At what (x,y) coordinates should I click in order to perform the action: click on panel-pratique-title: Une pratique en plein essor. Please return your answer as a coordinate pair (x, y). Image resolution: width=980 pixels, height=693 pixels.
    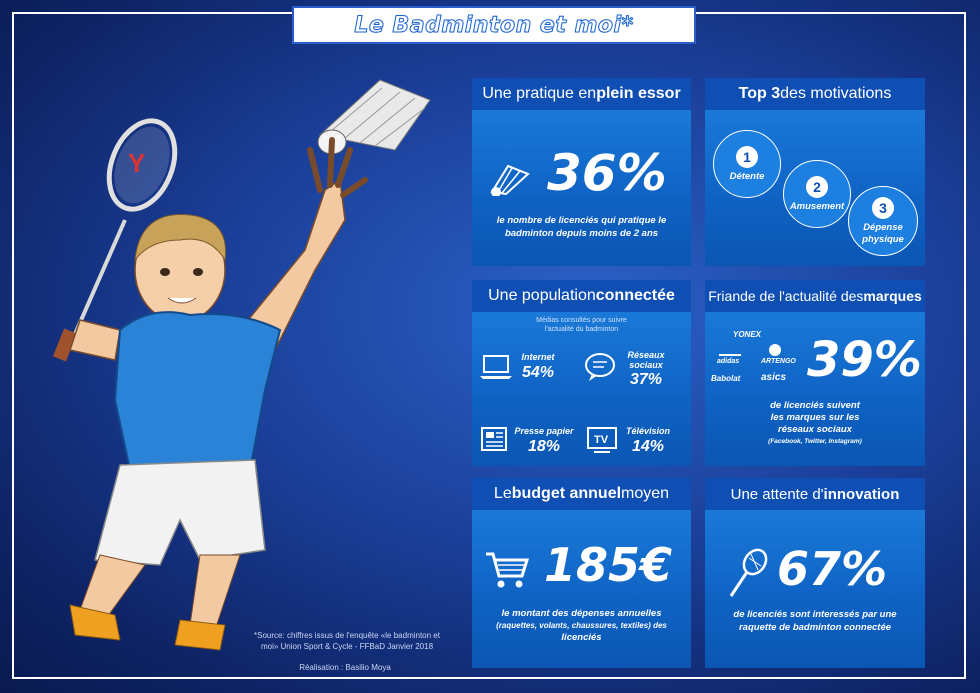
    Looking at the image, I should click on (581, 94).